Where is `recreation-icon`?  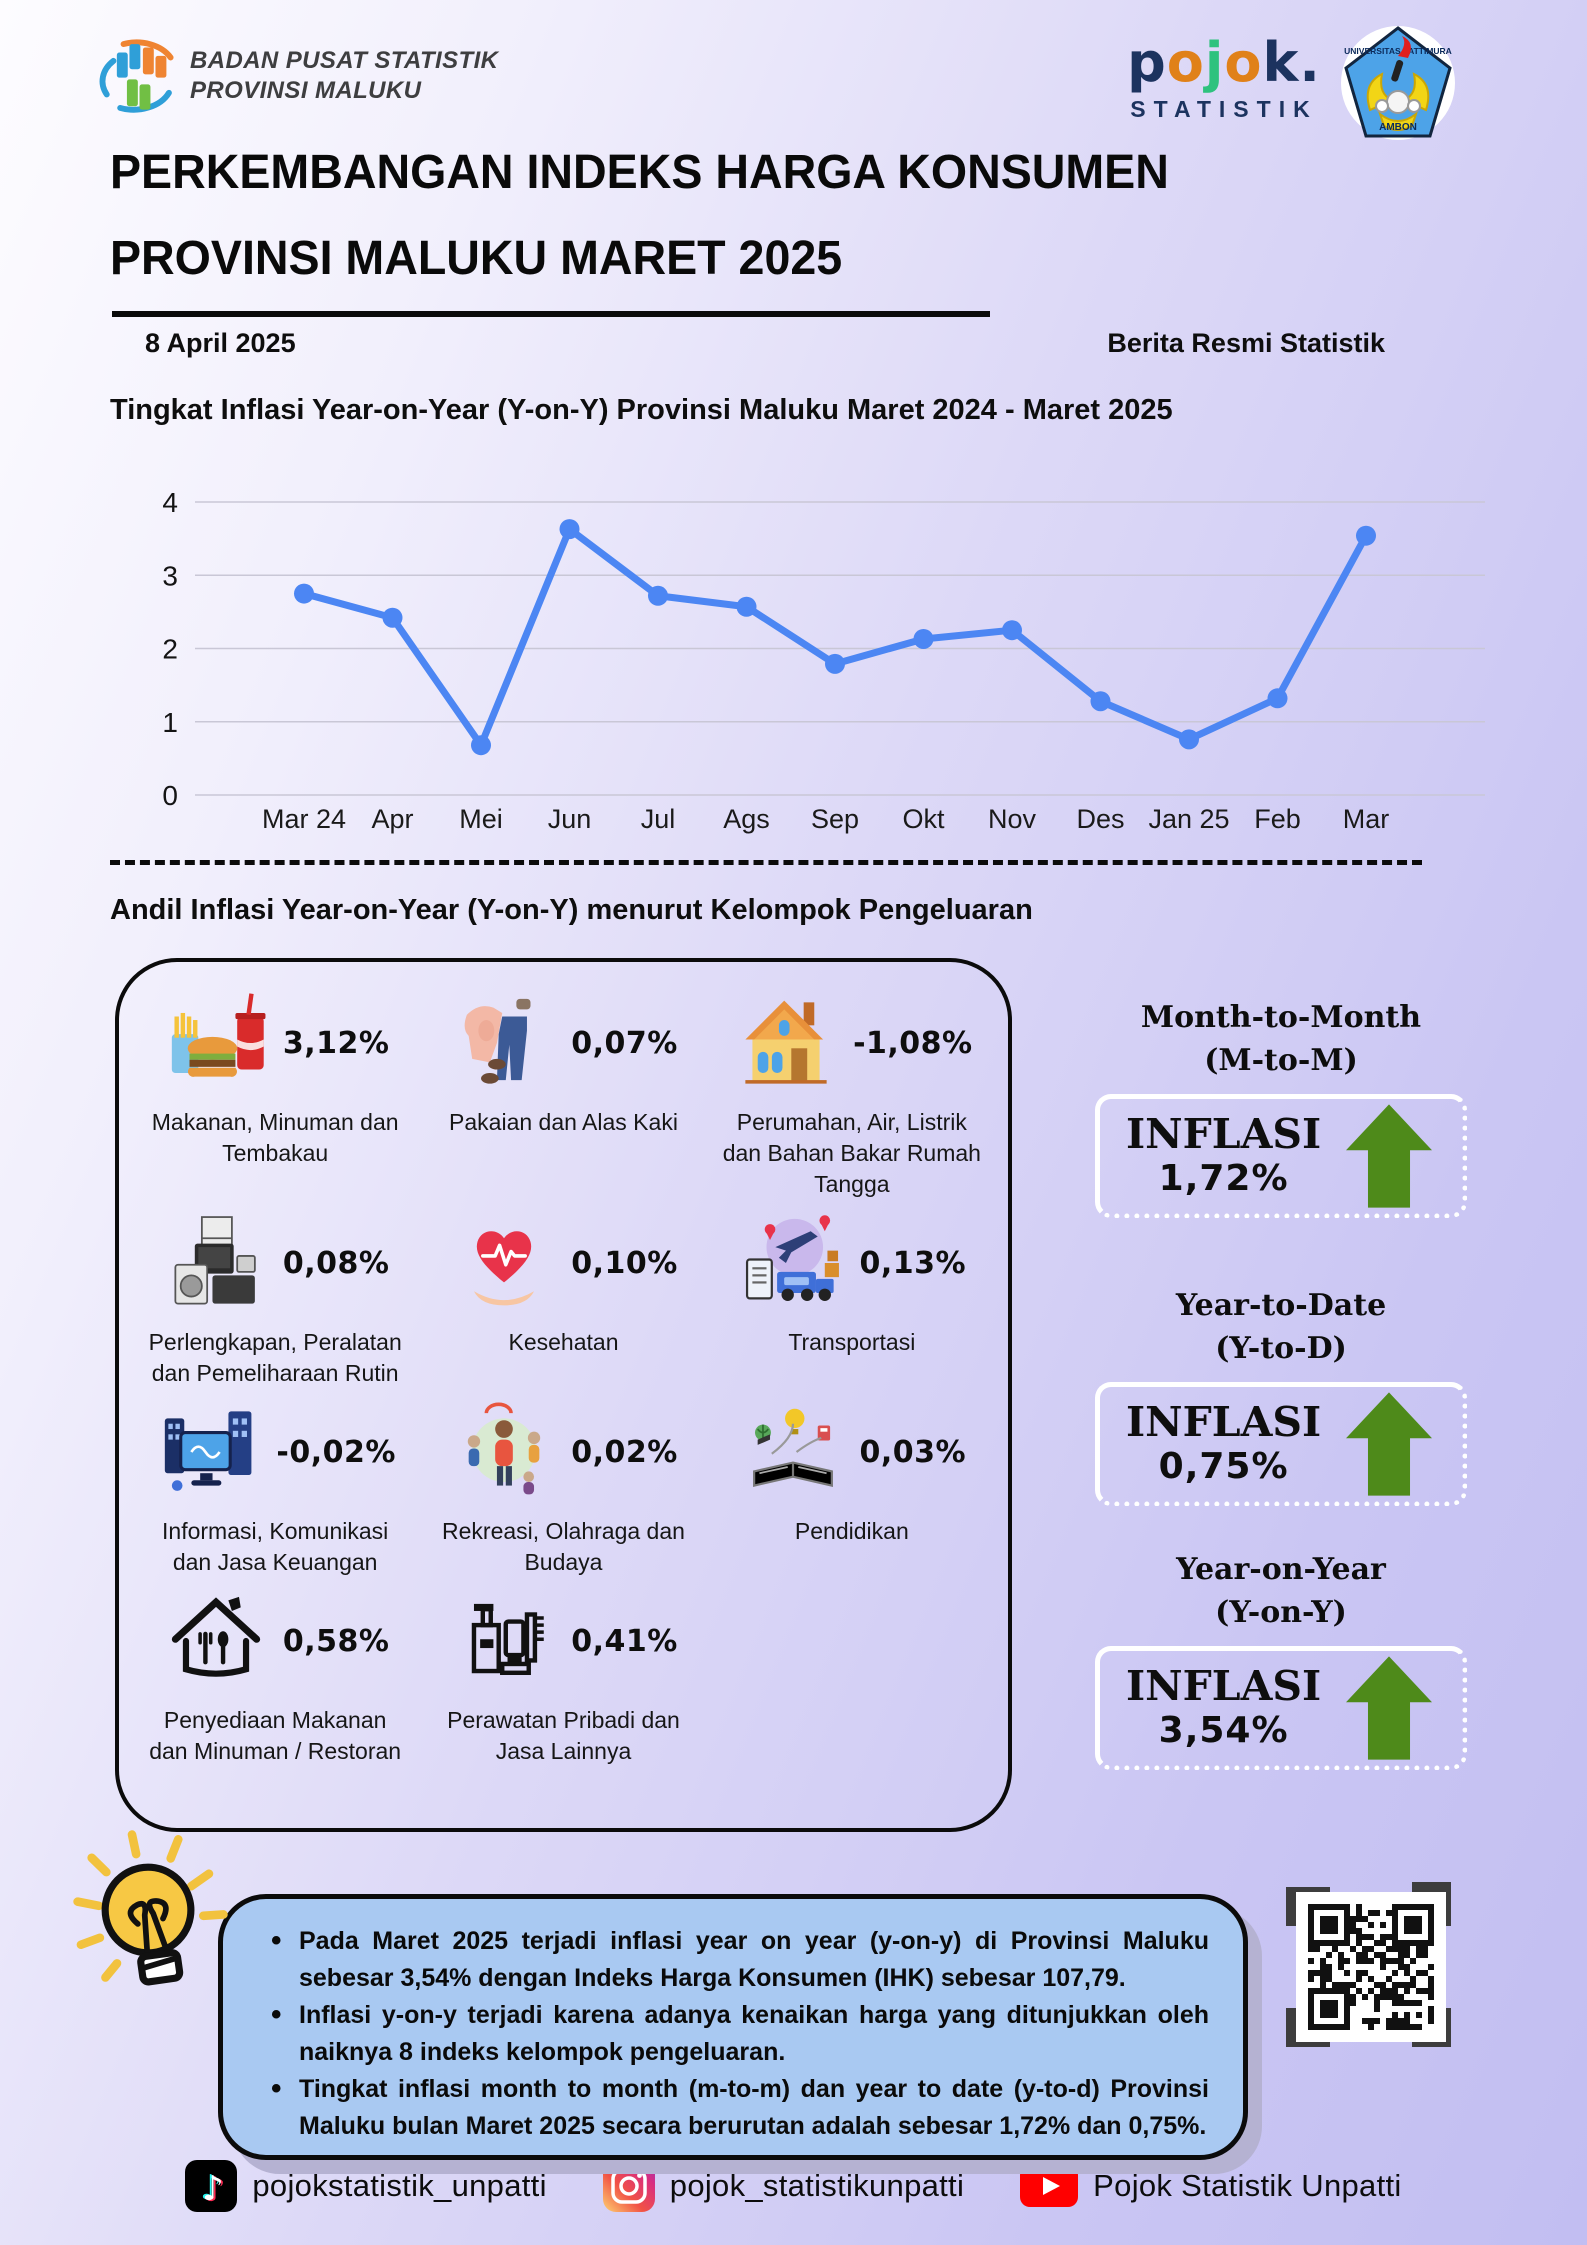 recreation-icon is located at coordinates (504, 1452).